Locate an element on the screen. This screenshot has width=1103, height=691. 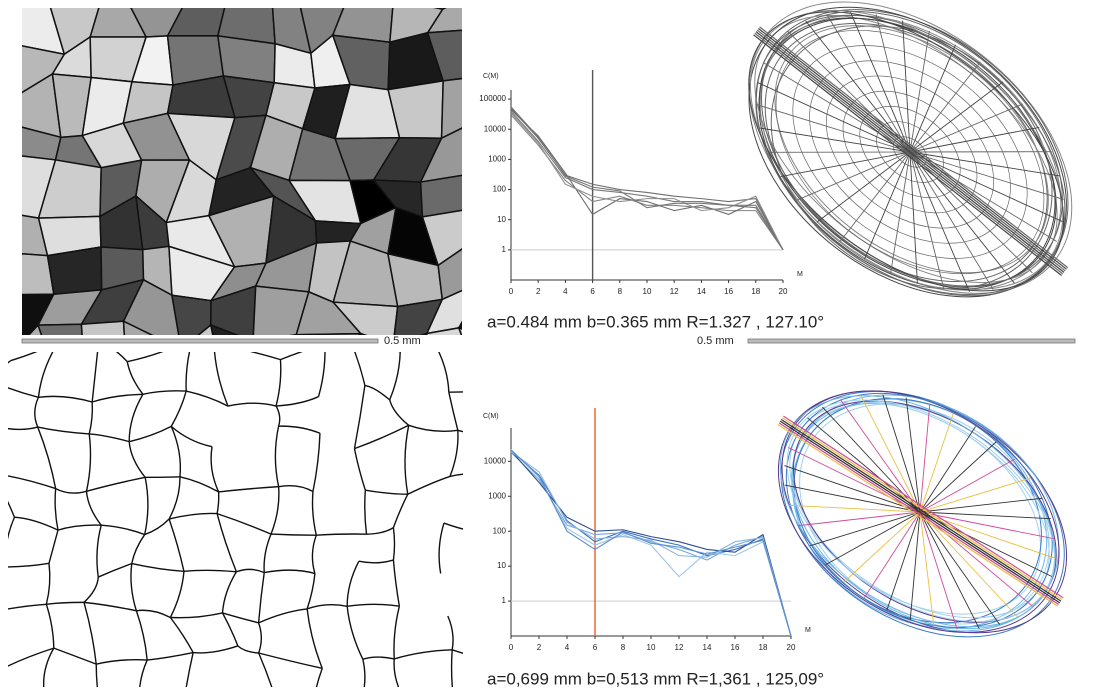
ellipse-group is located at coordinates (910, 149).